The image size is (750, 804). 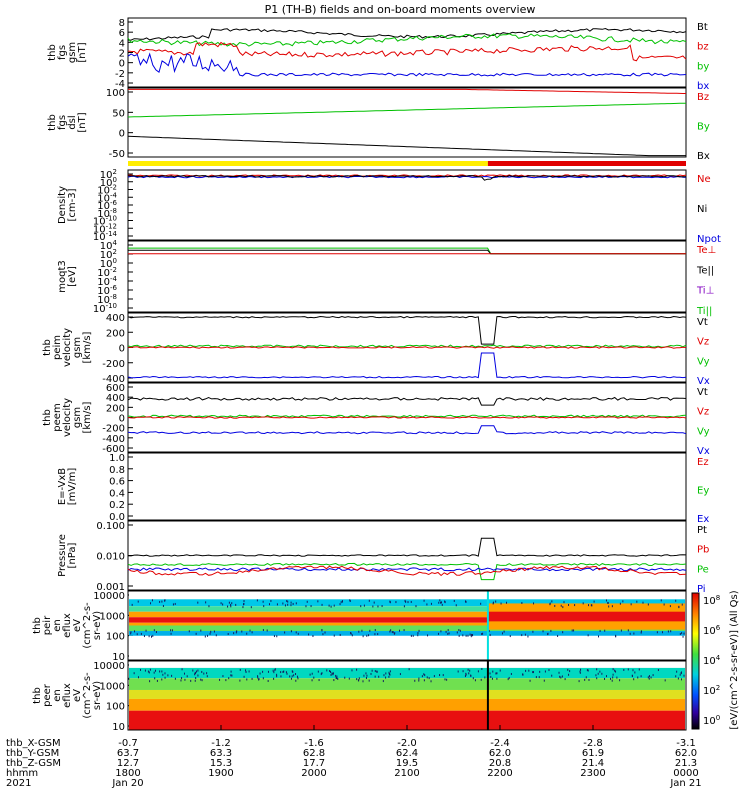 What do you see at coordinates (72, 204) in the screenshot?
I see `y-axis-label: [cm-3]` at bounding box center [72, 204].